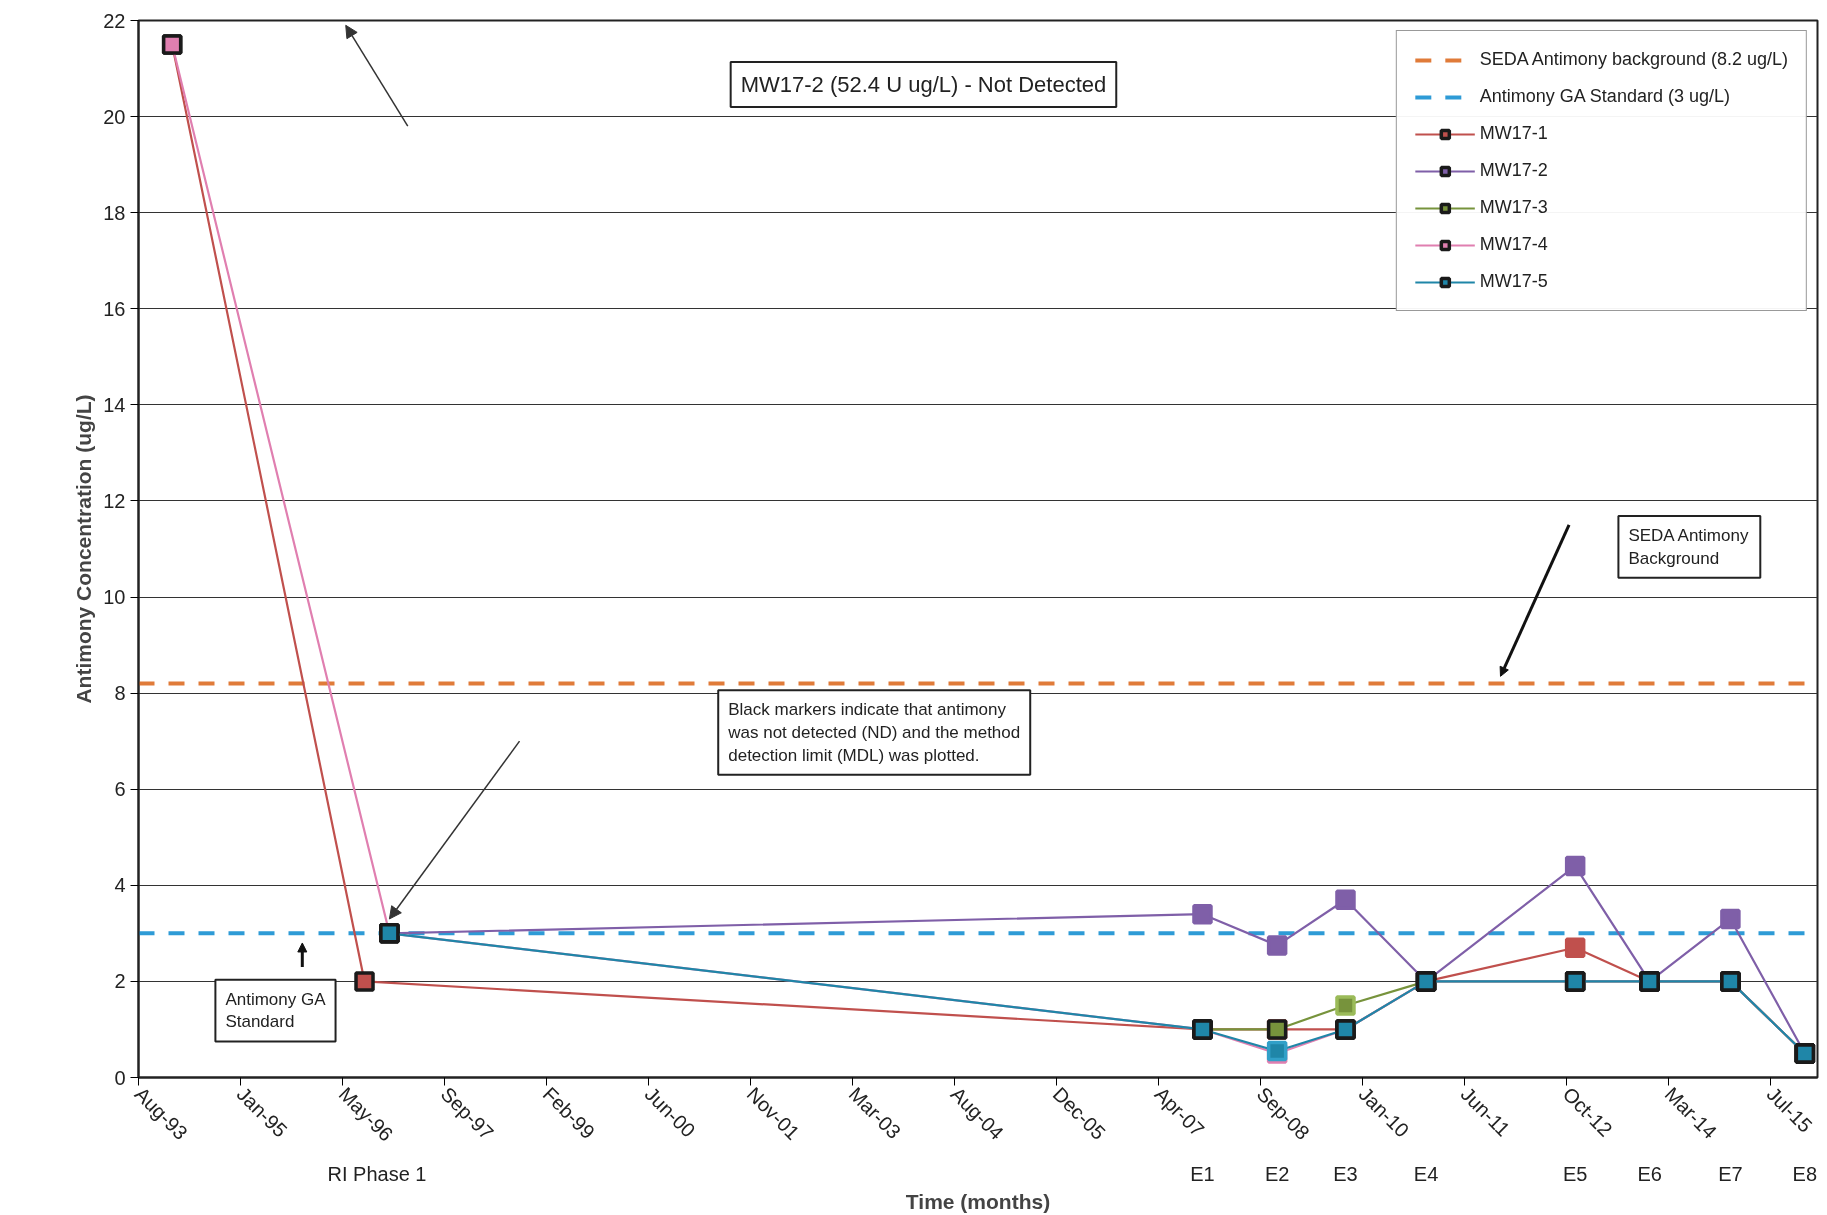 Image resolution: width=1827 pixels, height=1215 pixels. Describe the element at coordinates (1345, 1173) in the screenshot. I see `text: E3` at that location.